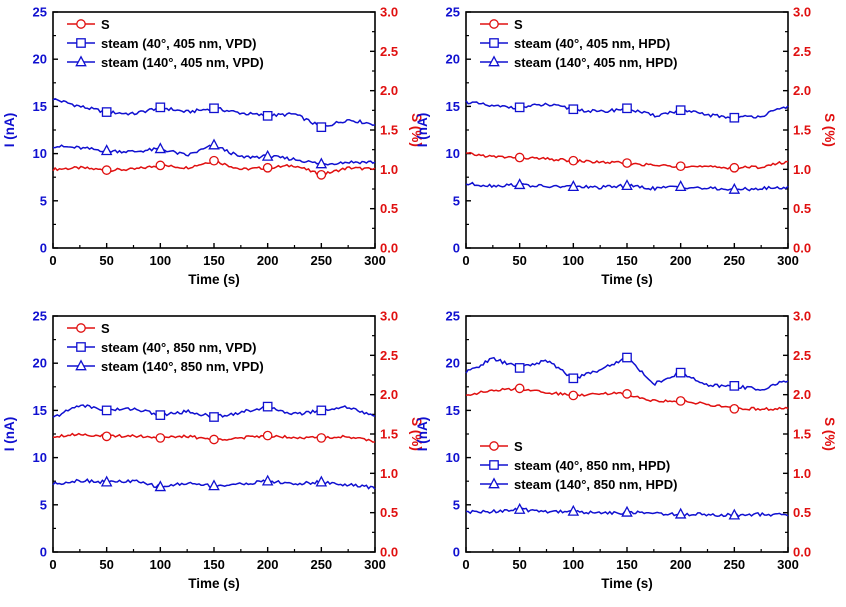  I want to click on y-right-tick-label: 0.0, so click(389, 552).